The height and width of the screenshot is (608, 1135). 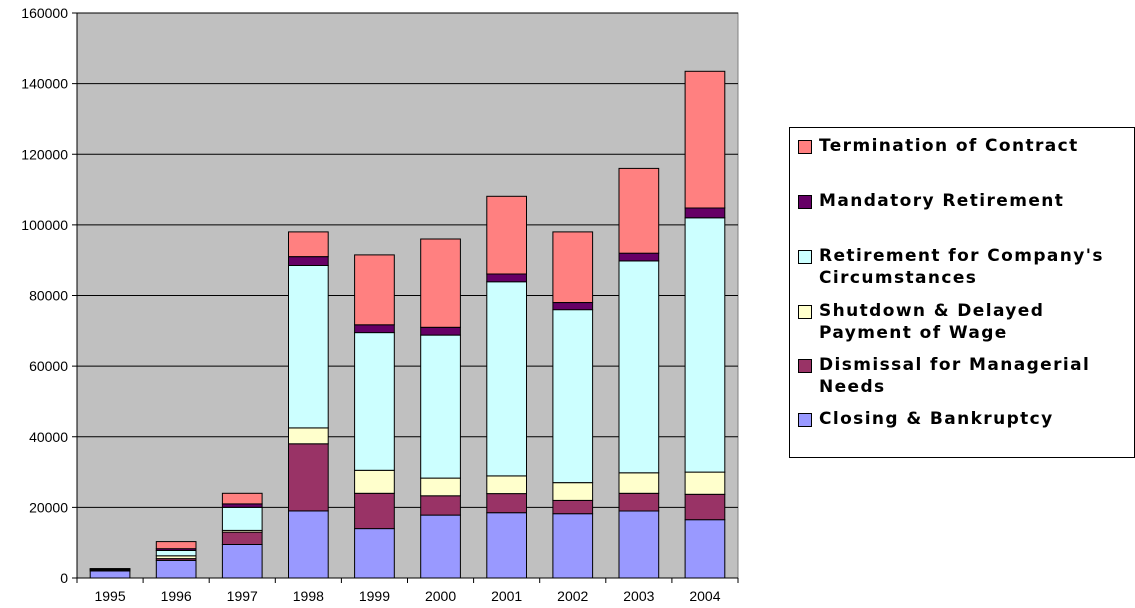 I want to click on x-tick-label: 2002, so click(x=572, y=596).